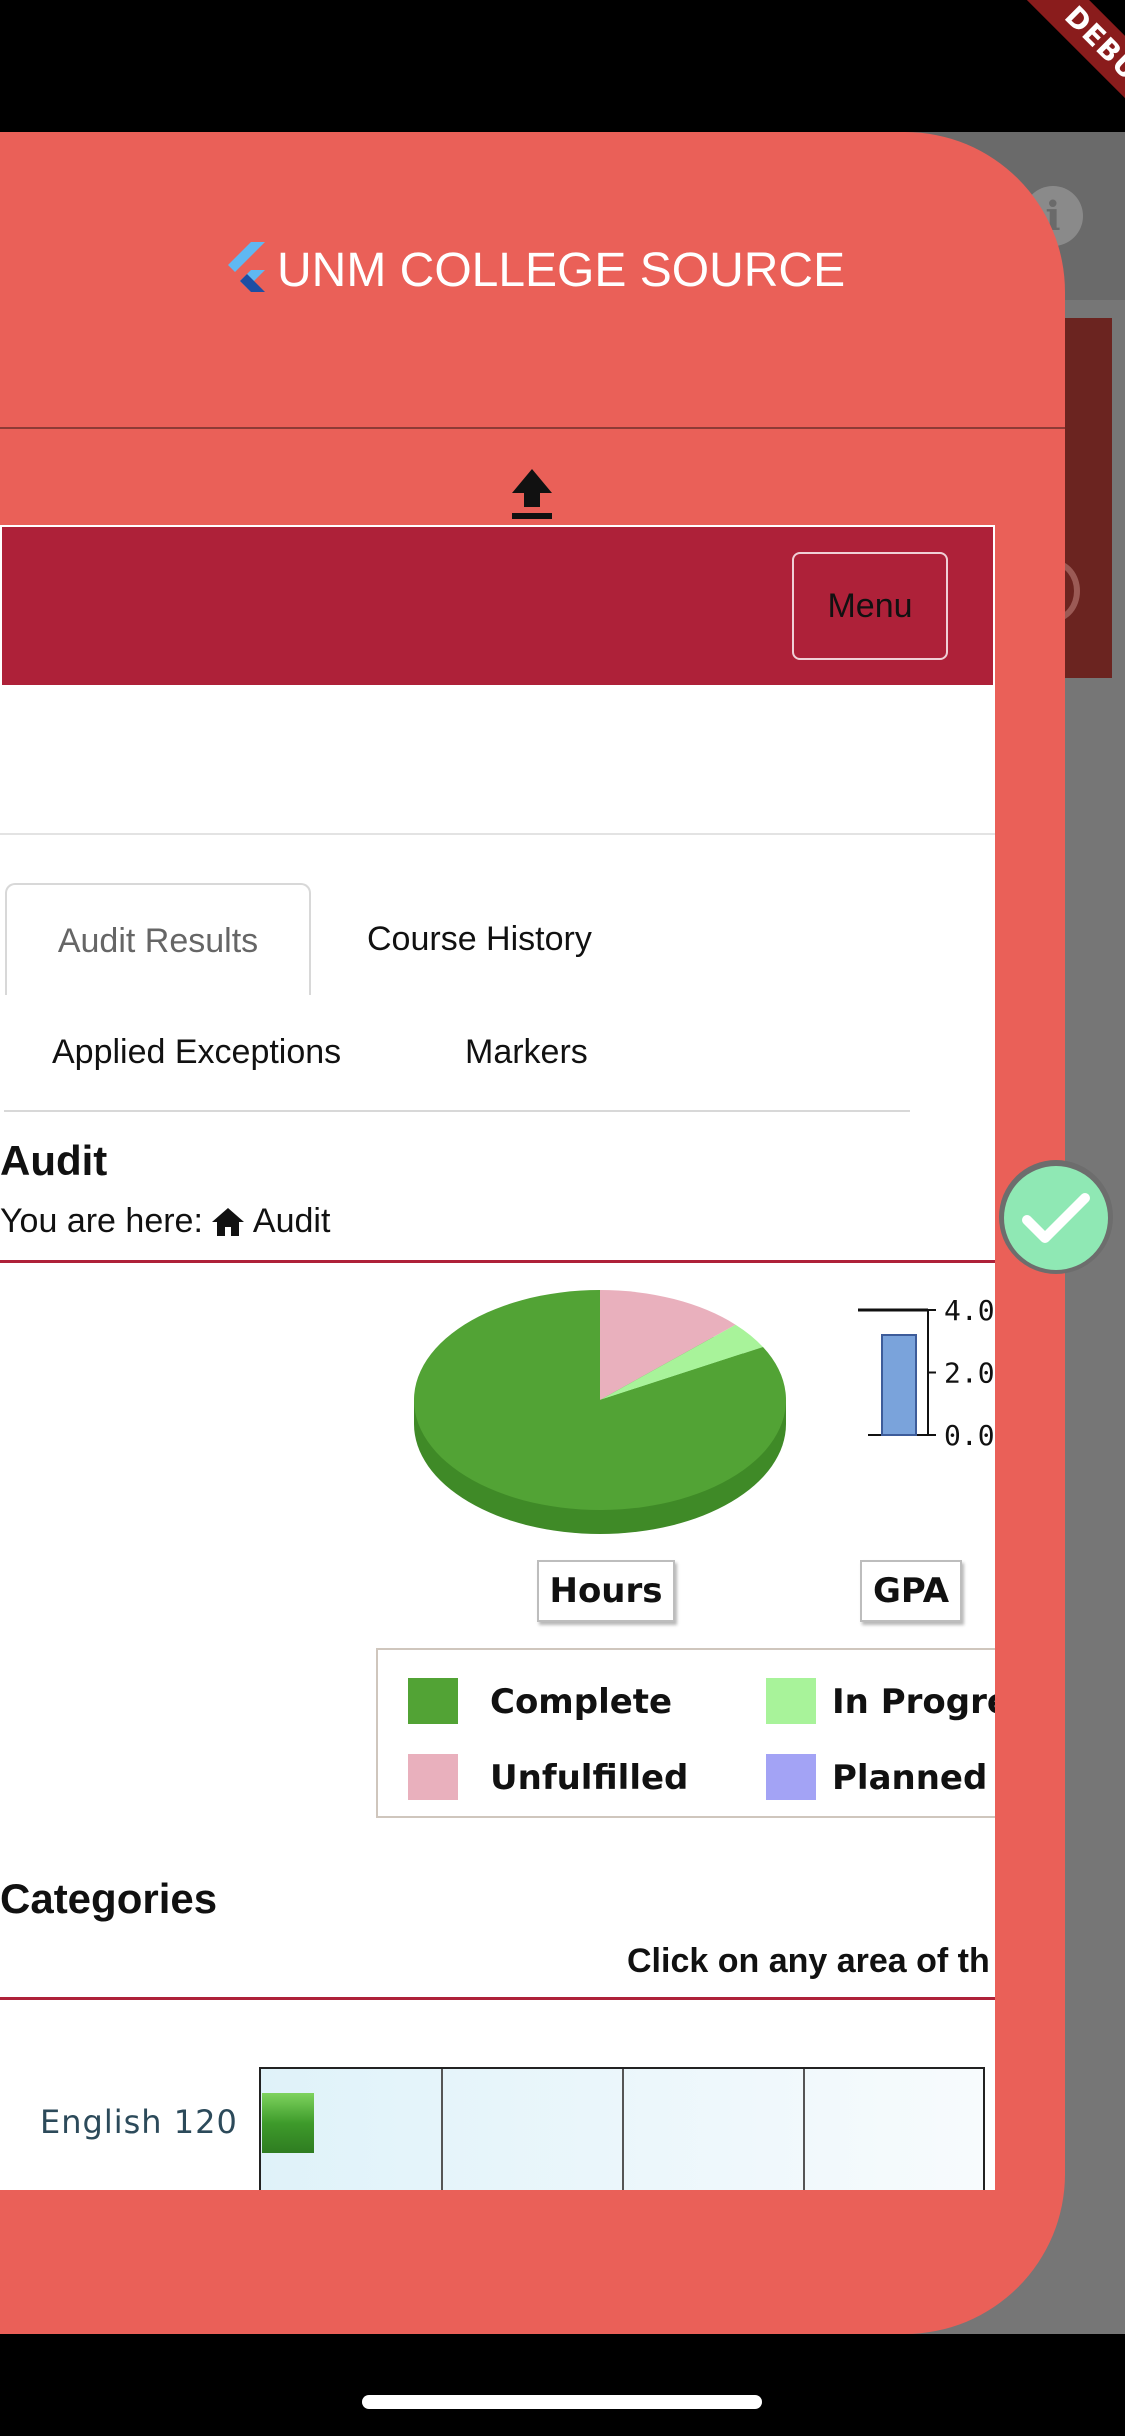  What do you see at coordinates (969, 1373) in the screenshot?
I see `gpa-tick-label: 2.0` at bounding box center [969, 1373].